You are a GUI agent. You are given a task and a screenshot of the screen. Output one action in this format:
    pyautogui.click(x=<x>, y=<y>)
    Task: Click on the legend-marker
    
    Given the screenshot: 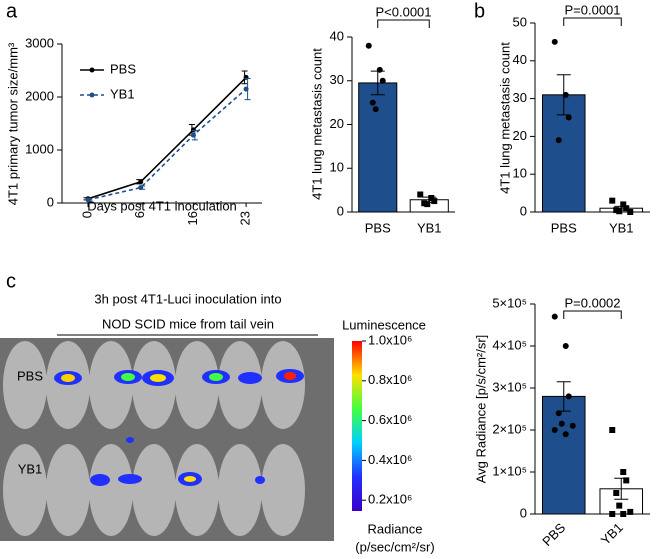 What is the action you would take?
    pyautogui.click(x=92, y=70)
    